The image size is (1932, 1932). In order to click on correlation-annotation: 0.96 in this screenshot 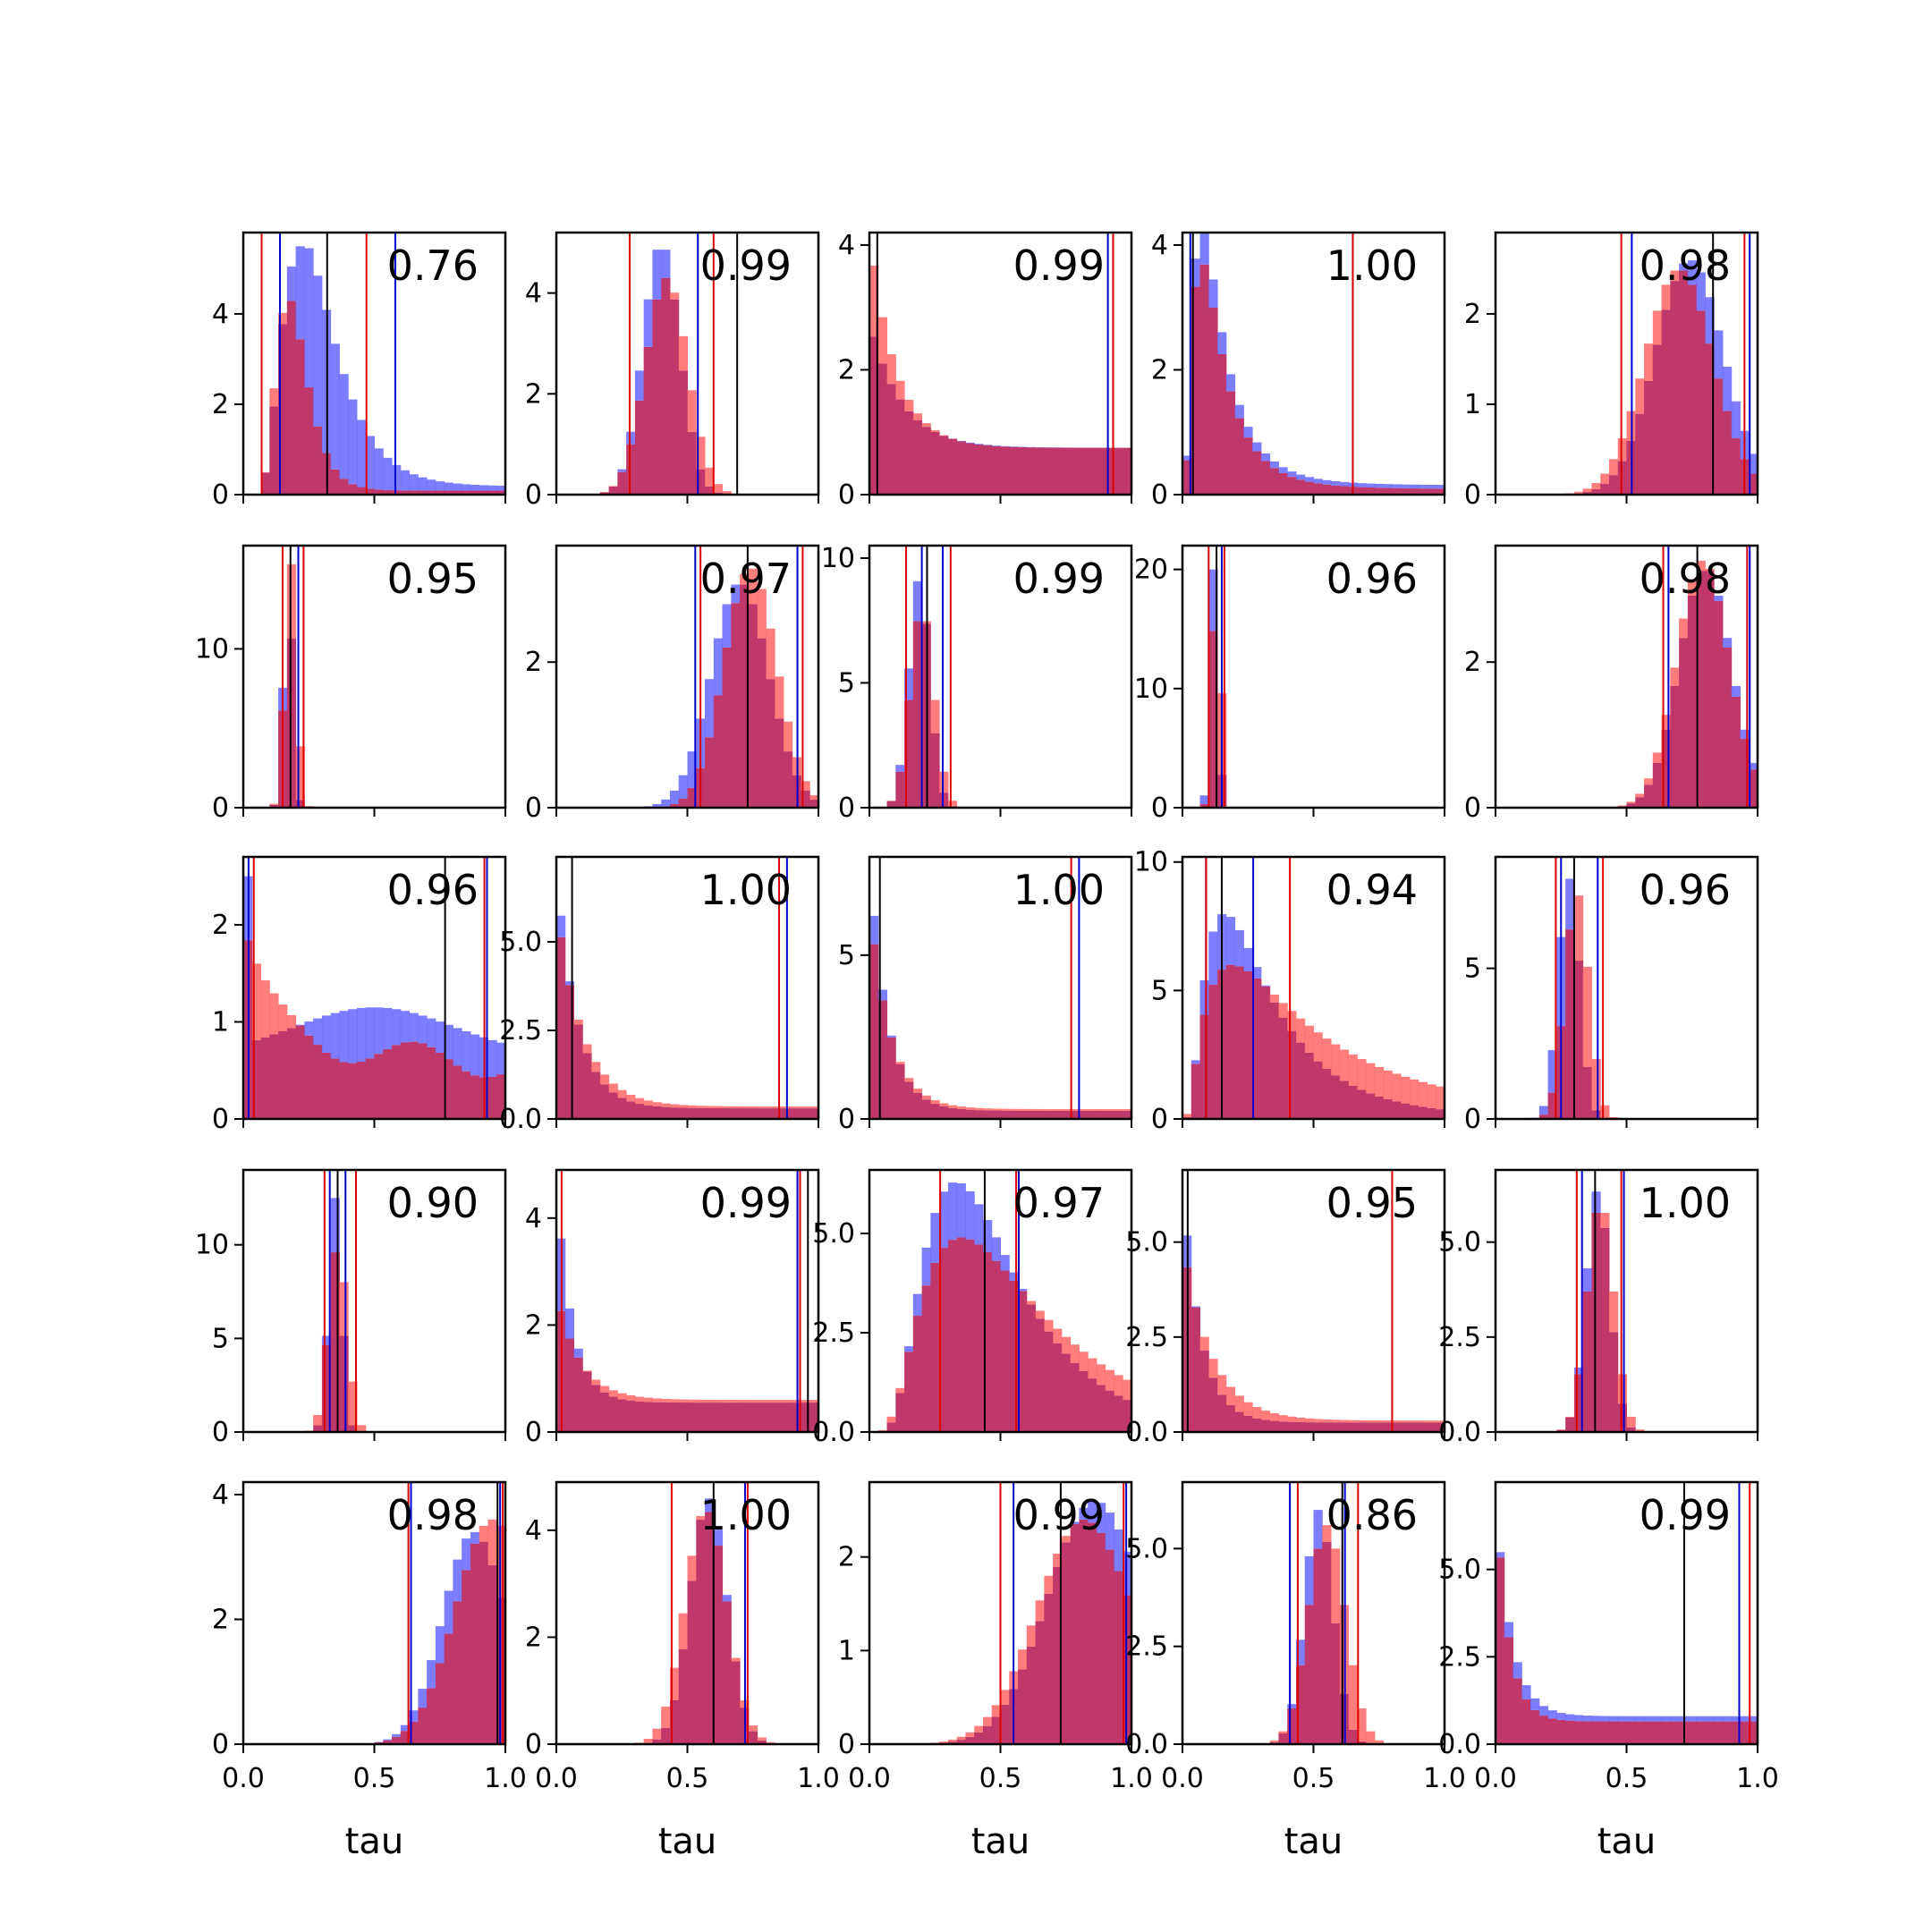, I will do `click(1685, 890)`.